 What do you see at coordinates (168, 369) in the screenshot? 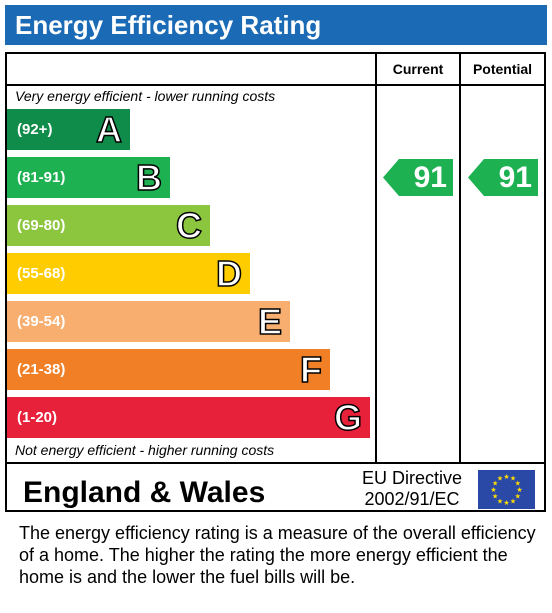
I see `rating-band-f: (21-38) F` at bounding box center [168, 369].